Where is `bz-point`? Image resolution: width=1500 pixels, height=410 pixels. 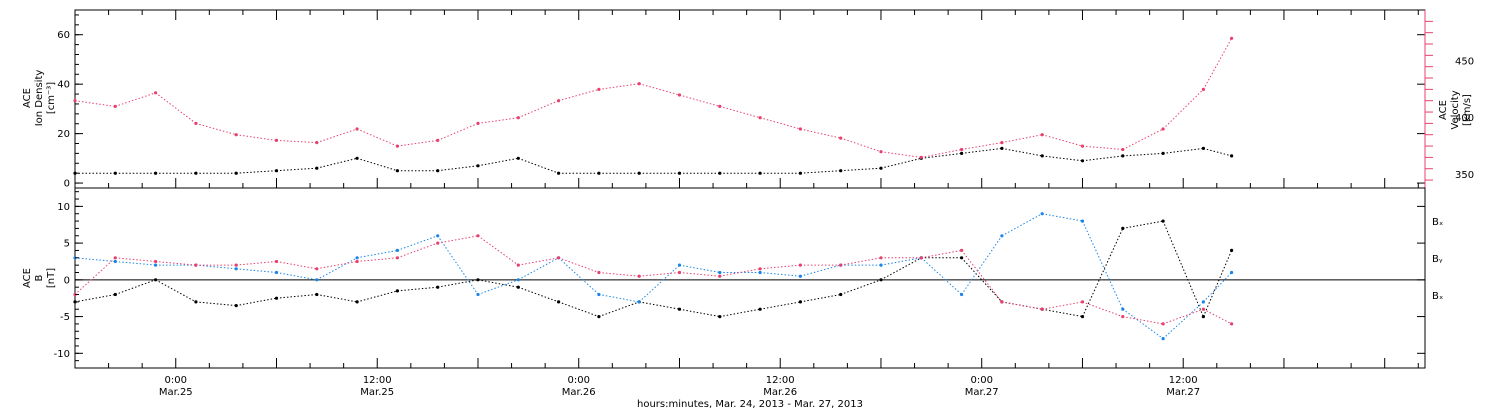
bz-point is located at coordinates (236, 265).